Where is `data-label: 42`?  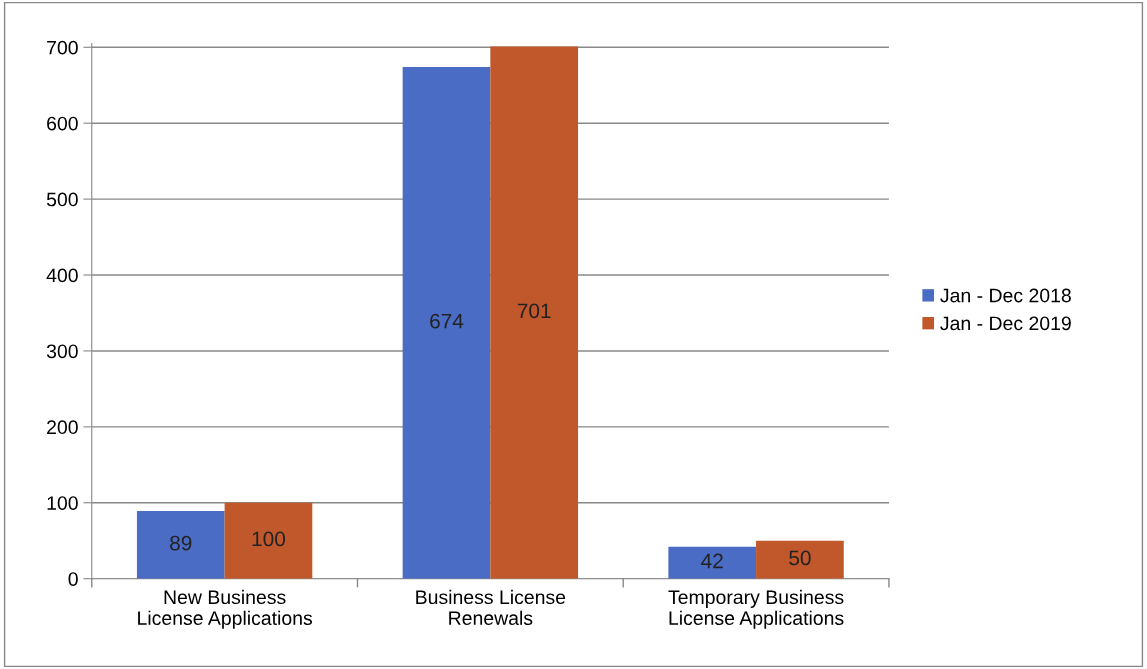 data-label: 42 is located at coordinates (712, 561).